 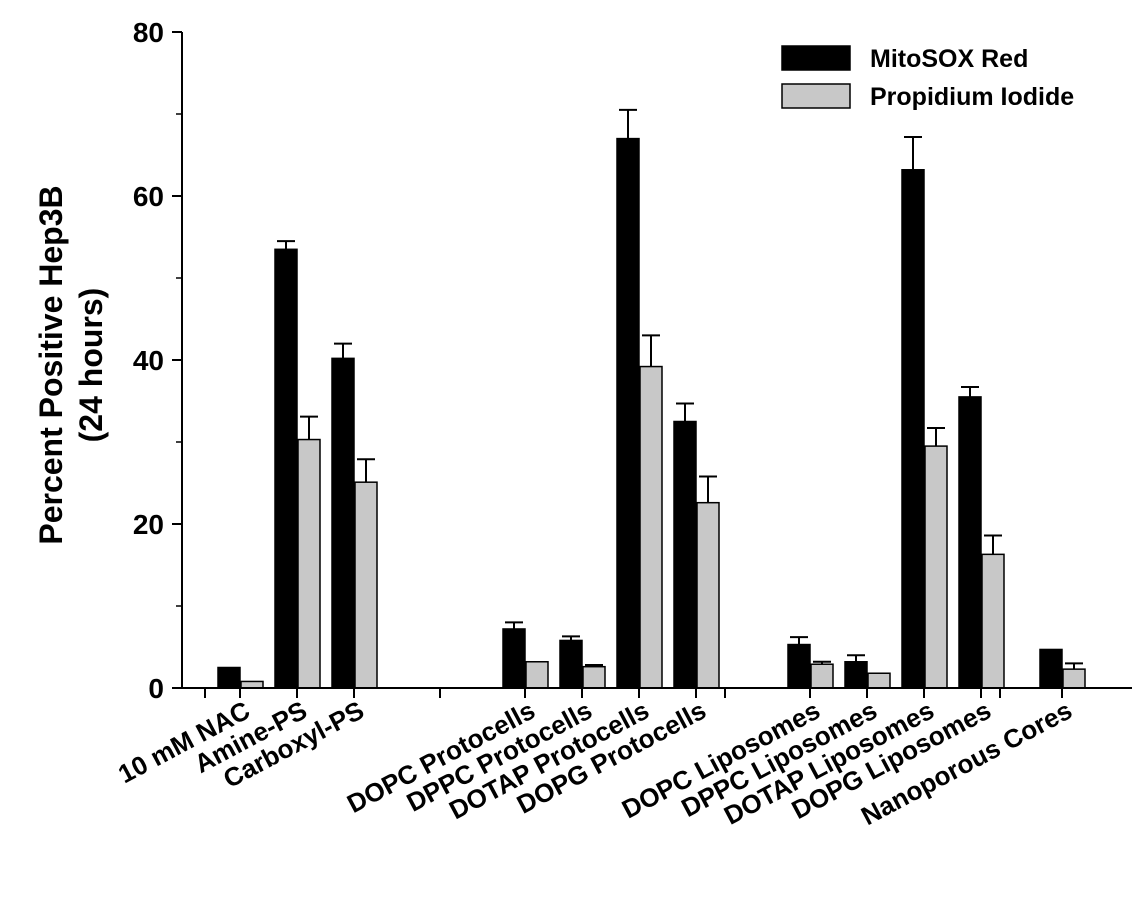 What do you see at coordinates (927, 78) in the screenshot?
I see `legend: MitoSOX Red Propidium Iodide` at bounding box center [927, 78].